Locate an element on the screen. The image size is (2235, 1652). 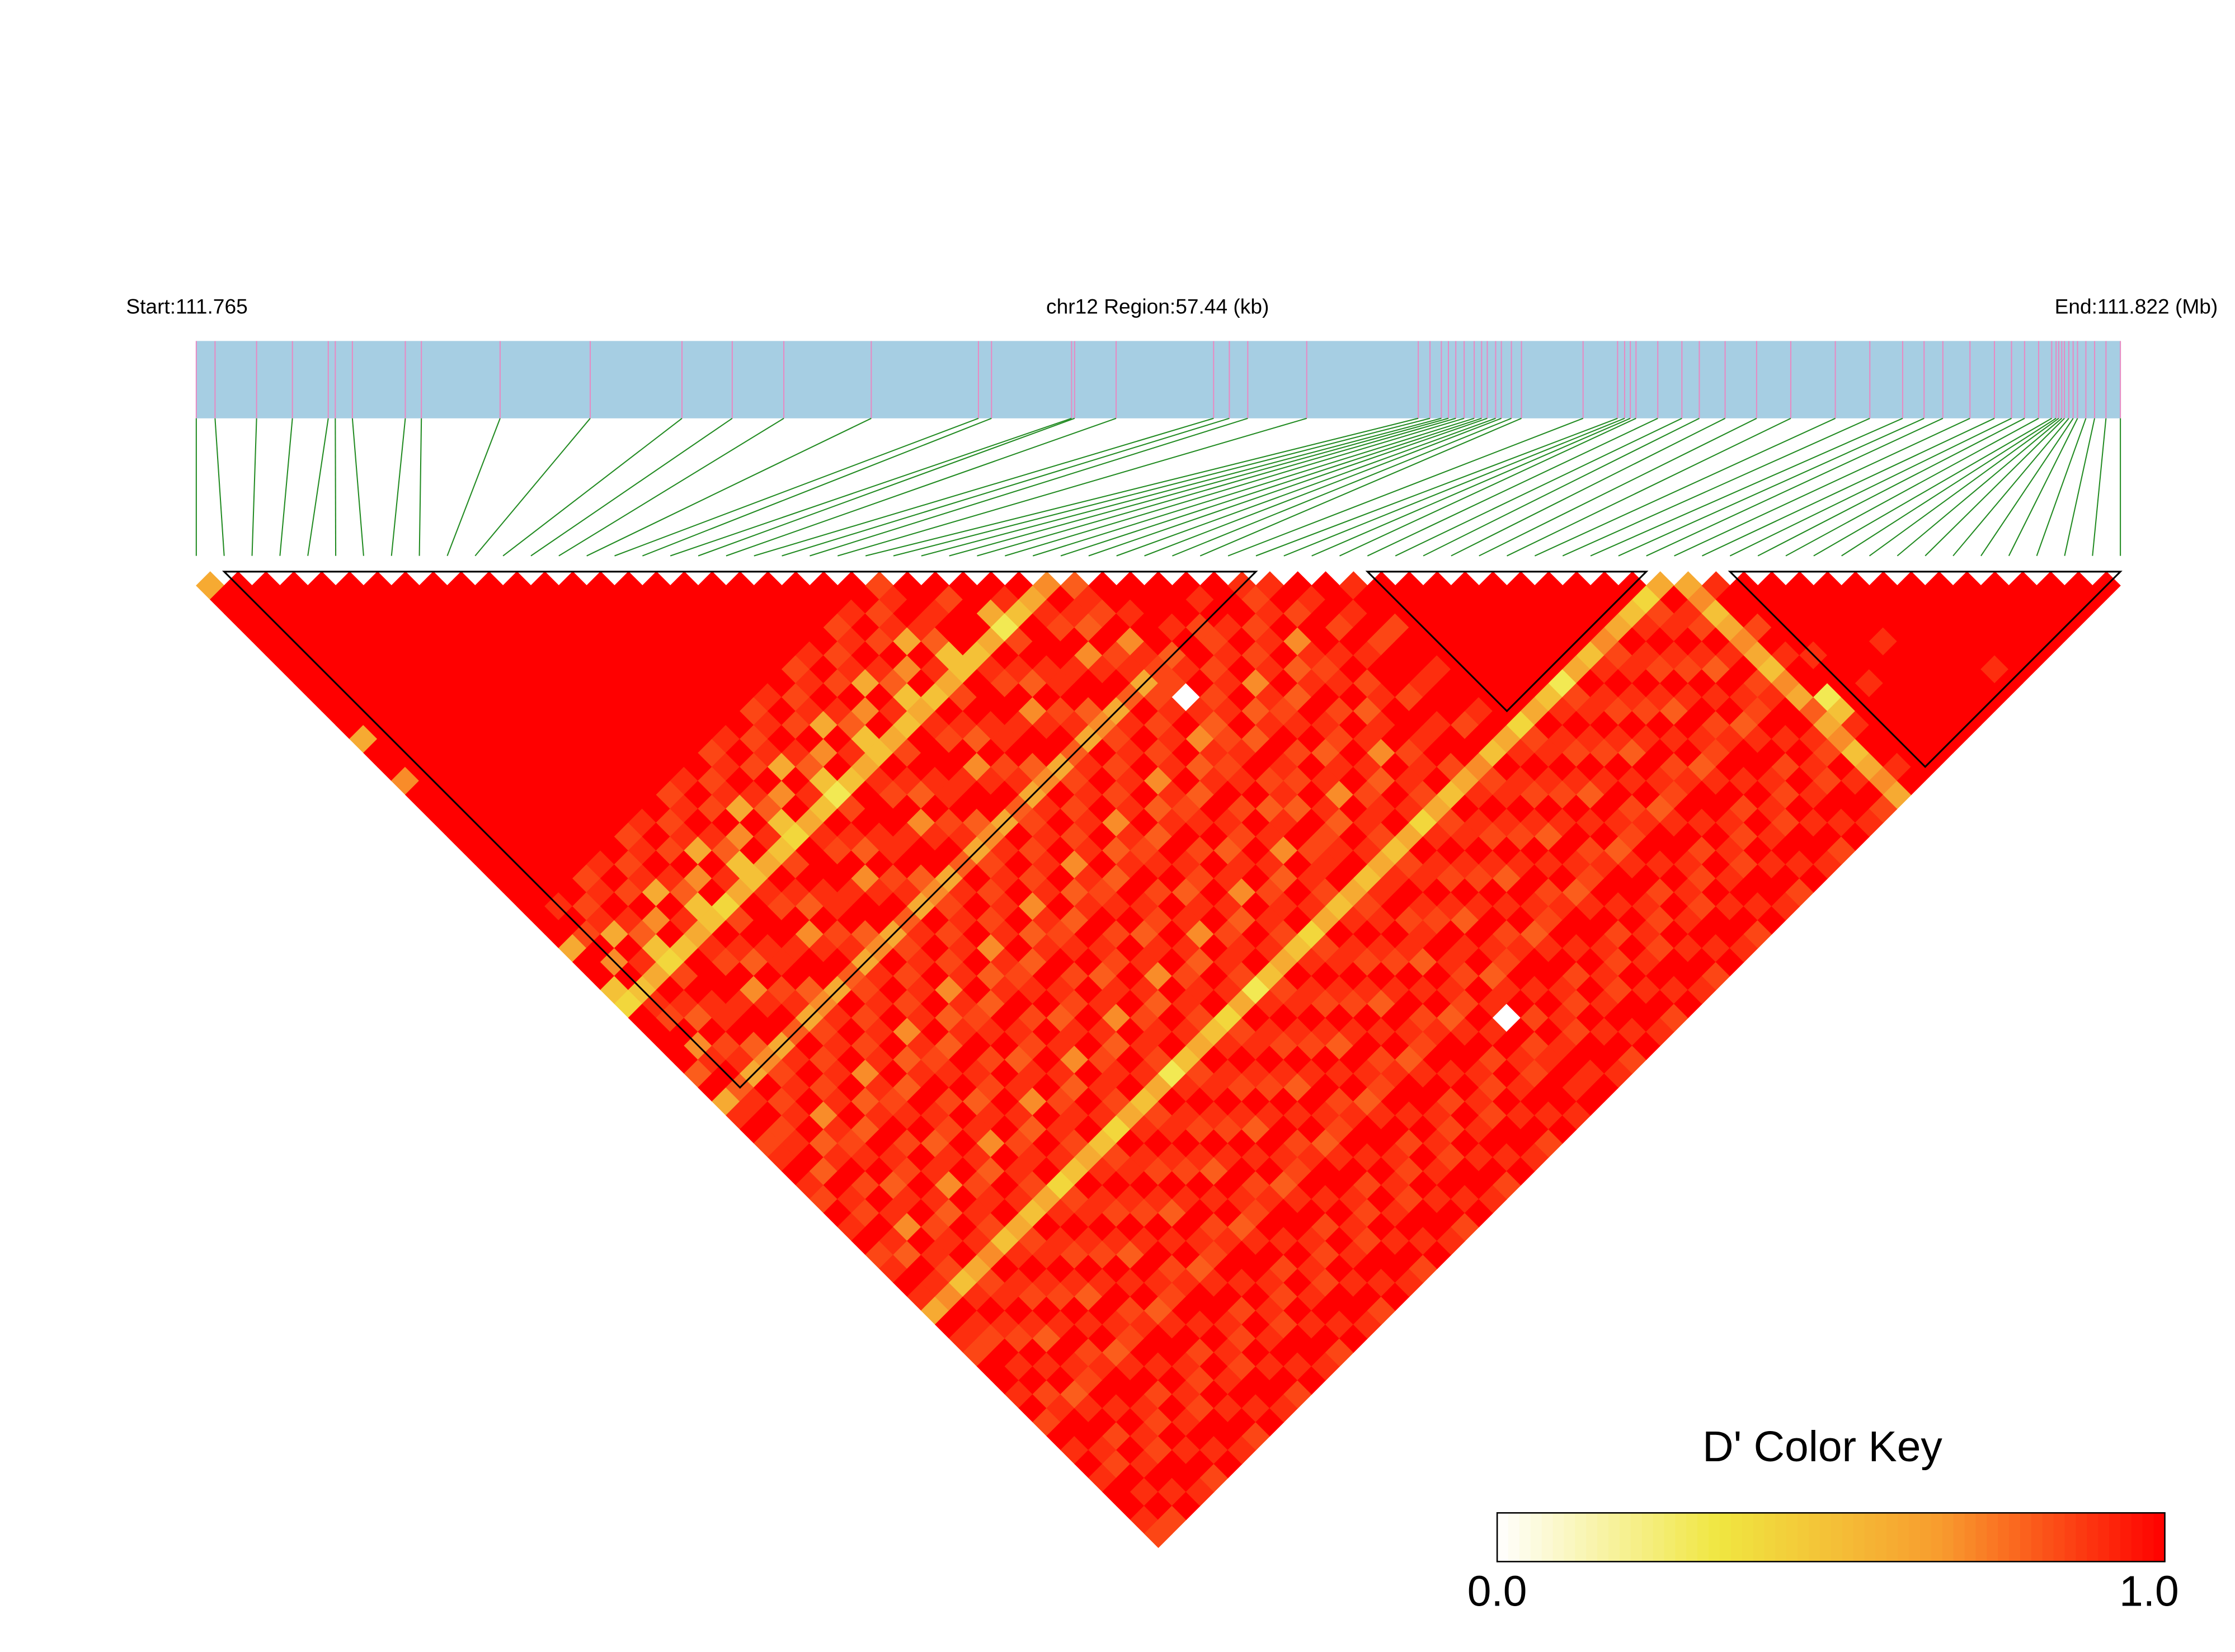
color-key-frame is located at coordinates (1831, 1537).